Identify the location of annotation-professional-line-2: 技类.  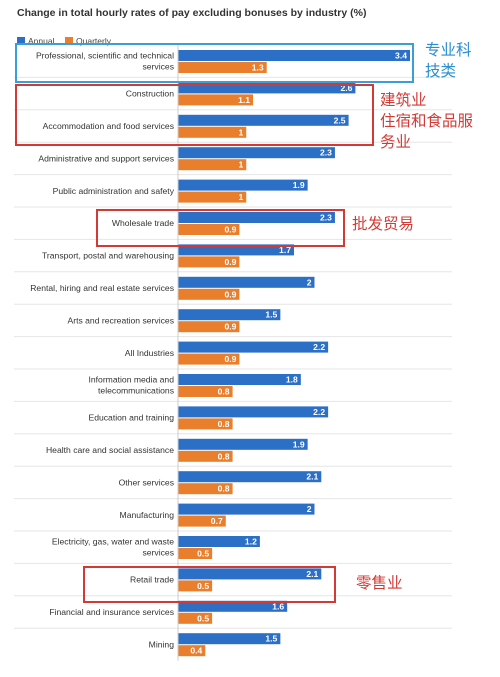
(441, 71).